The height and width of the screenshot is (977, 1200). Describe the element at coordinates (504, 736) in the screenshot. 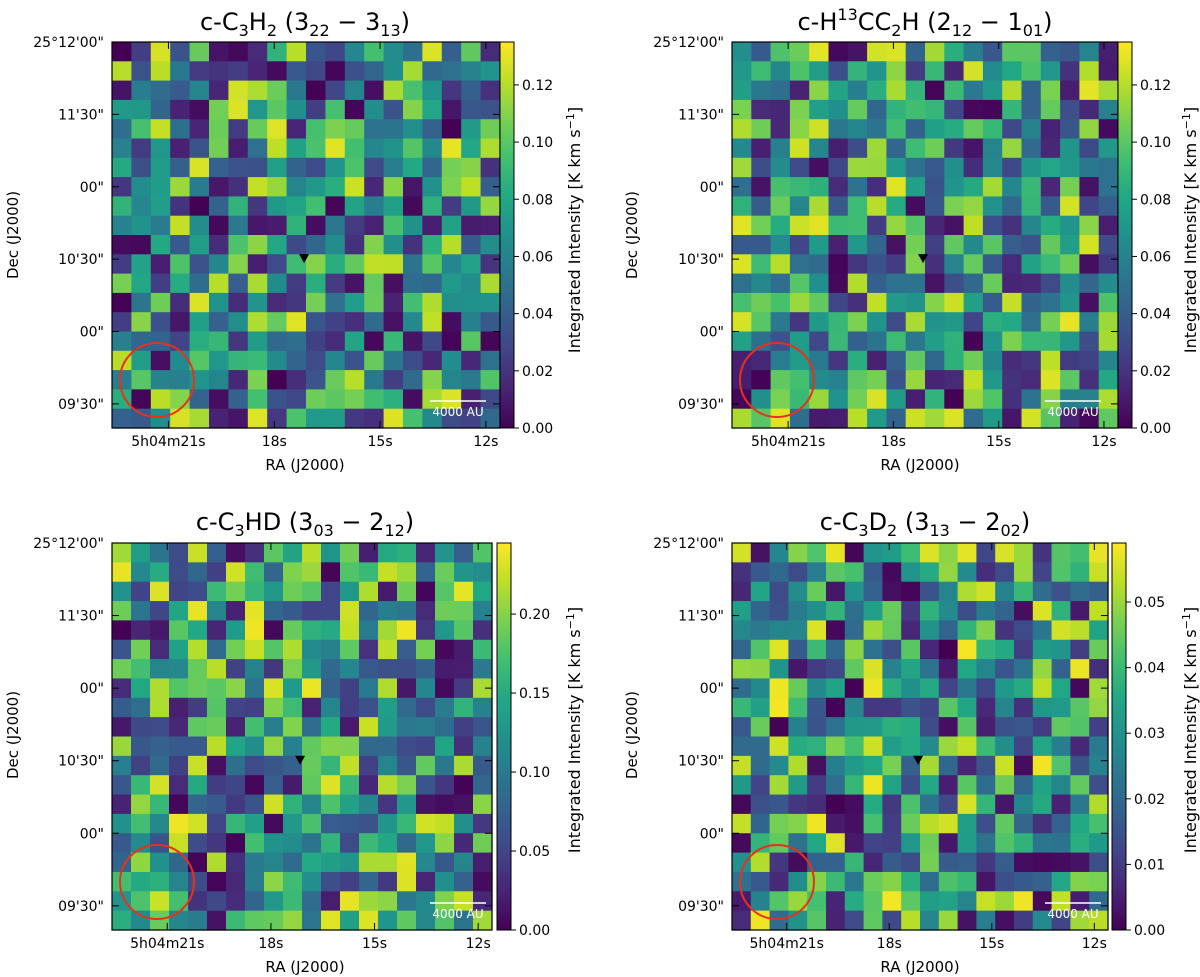

I see `colorbar` at that location.